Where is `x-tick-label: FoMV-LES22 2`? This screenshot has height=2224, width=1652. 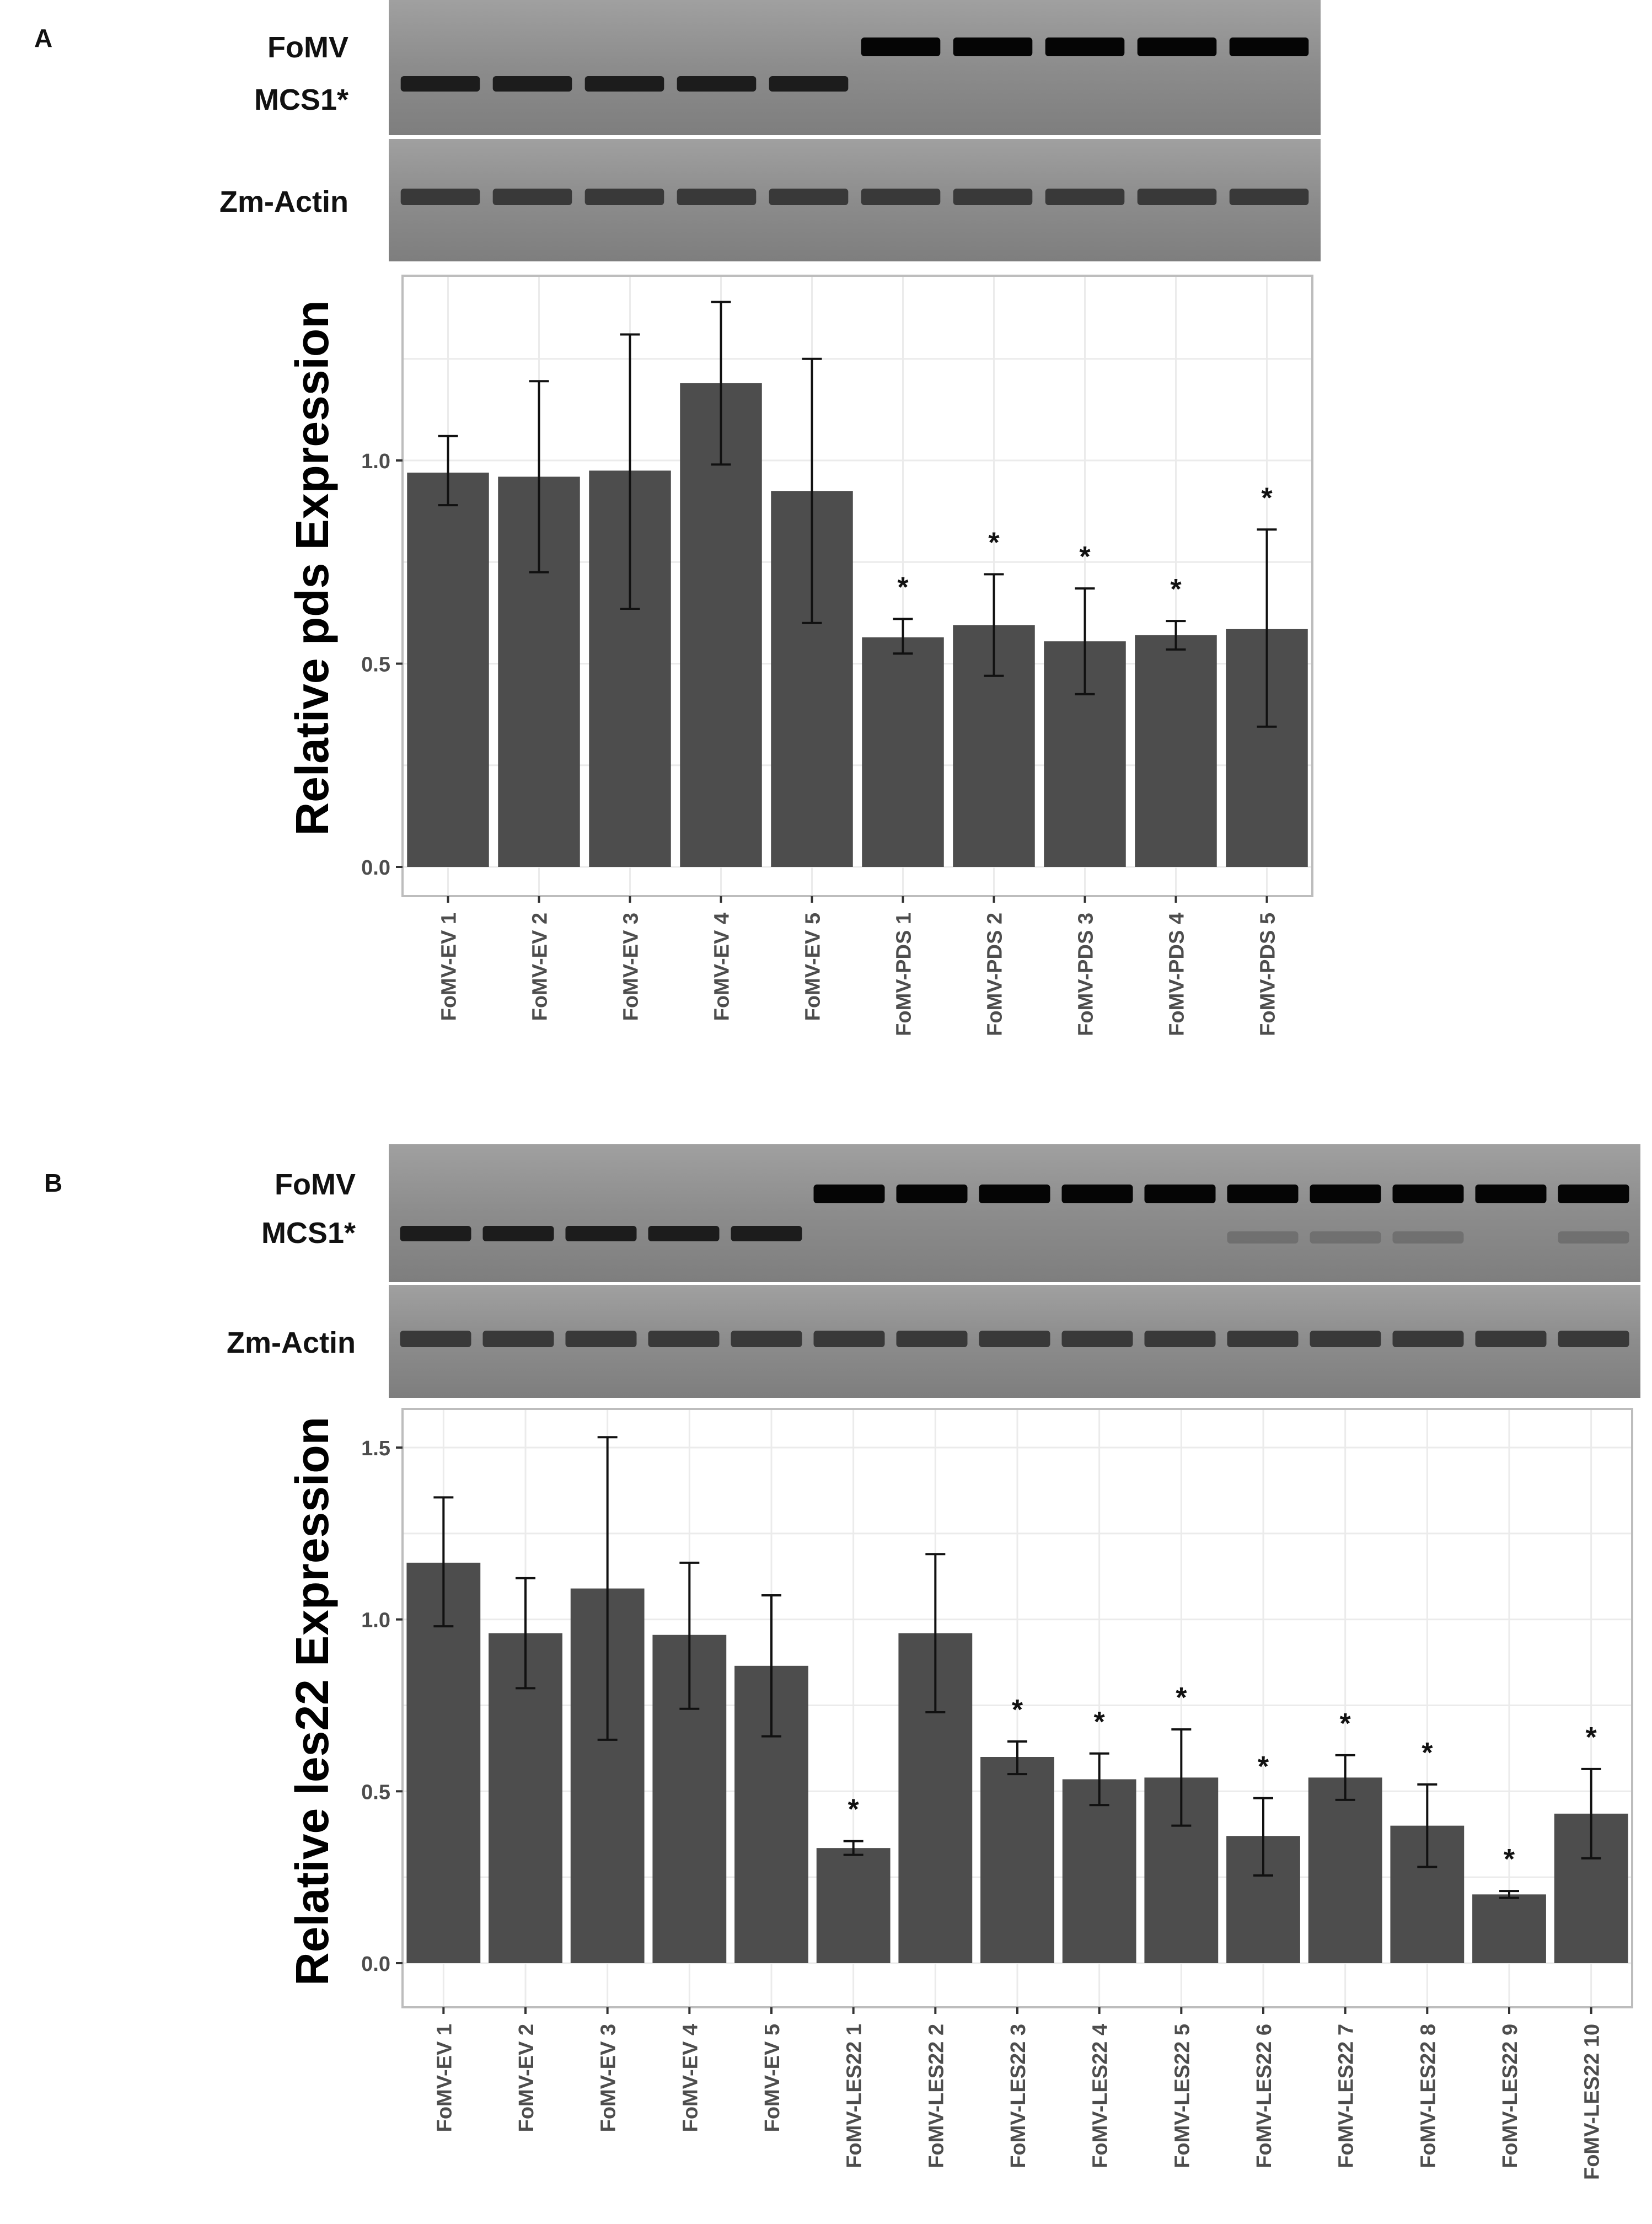 x-tick-label: FoMV-LES22 2 is located at coordinates (936, 2096).